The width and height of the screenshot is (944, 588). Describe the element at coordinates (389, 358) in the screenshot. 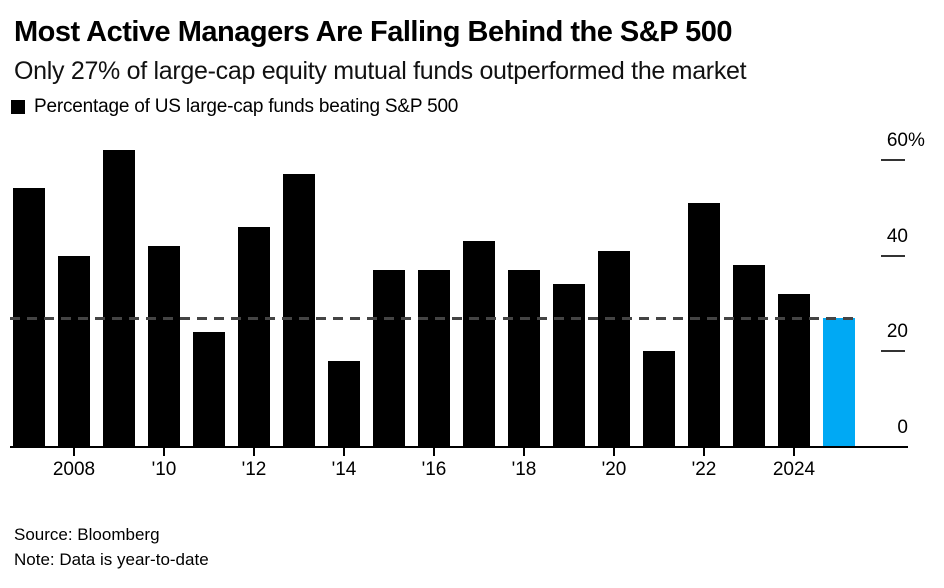

I see `bar-2015` at that location.